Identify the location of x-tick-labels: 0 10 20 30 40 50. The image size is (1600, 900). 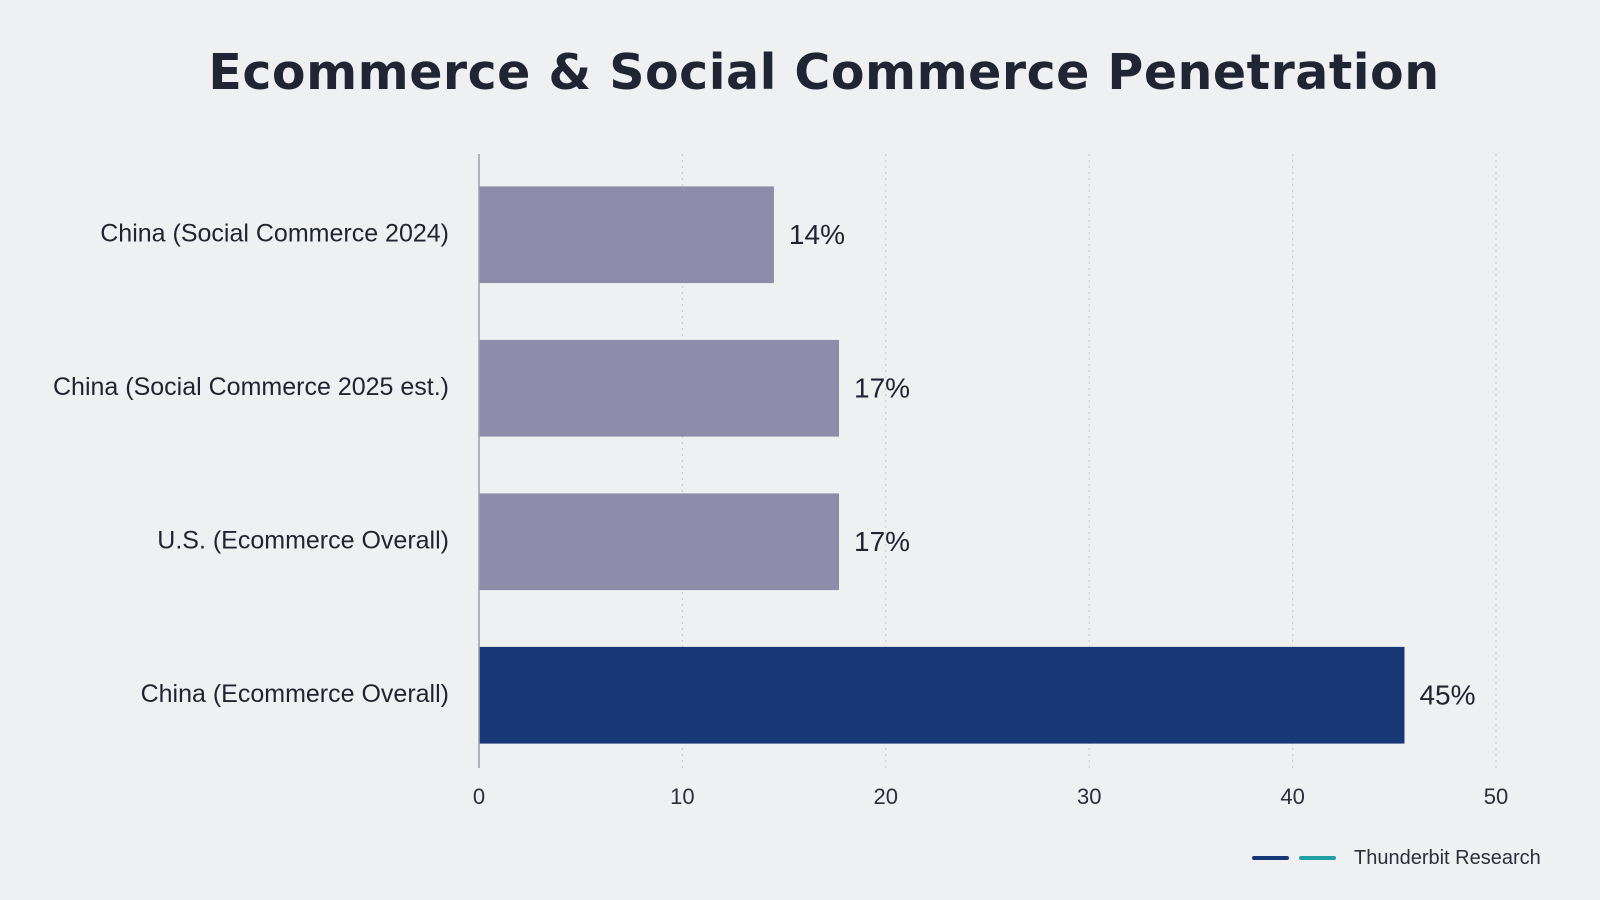
(990, 796).